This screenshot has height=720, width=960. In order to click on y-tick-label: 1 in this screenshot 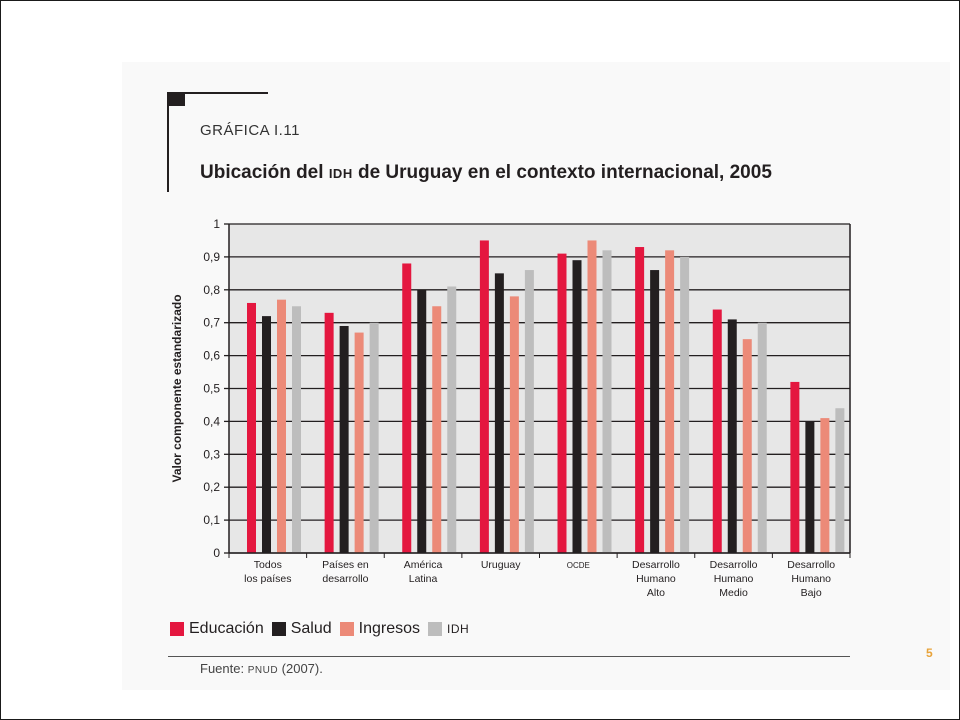, I will do `click(216, 224)`.